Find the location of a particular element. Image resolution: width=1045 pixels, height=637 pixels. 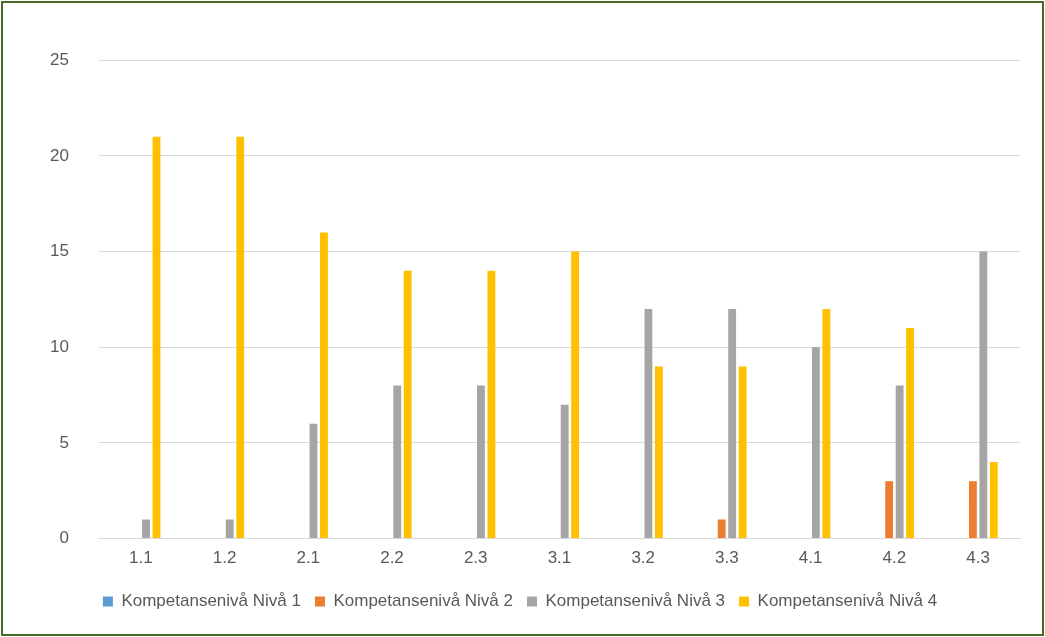

y-tick-label: 10 is located at coordinates (59, 346).